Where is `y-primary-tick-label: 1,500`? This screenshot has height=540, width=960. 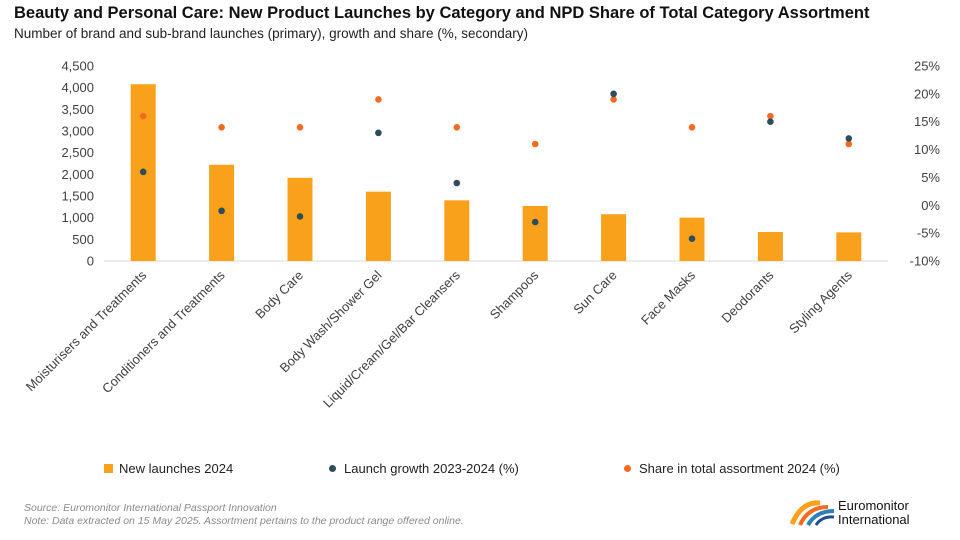 y-primary-tick-label: 1,500 is located at coordinates (77, 196).